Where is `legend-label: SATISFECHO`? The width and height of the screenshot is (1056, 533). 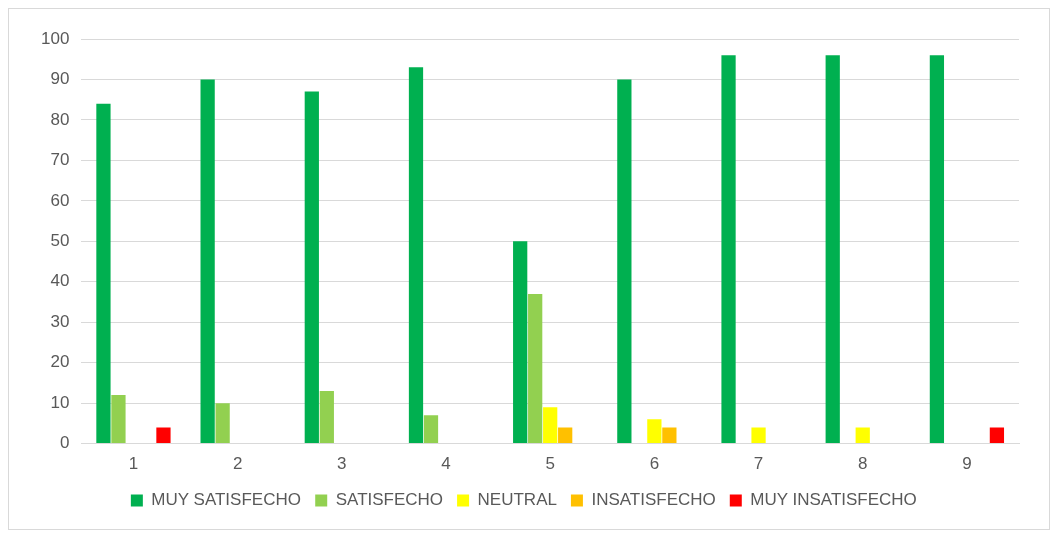
legend-label: SATISFECHO is located at coordinates (389, 500).